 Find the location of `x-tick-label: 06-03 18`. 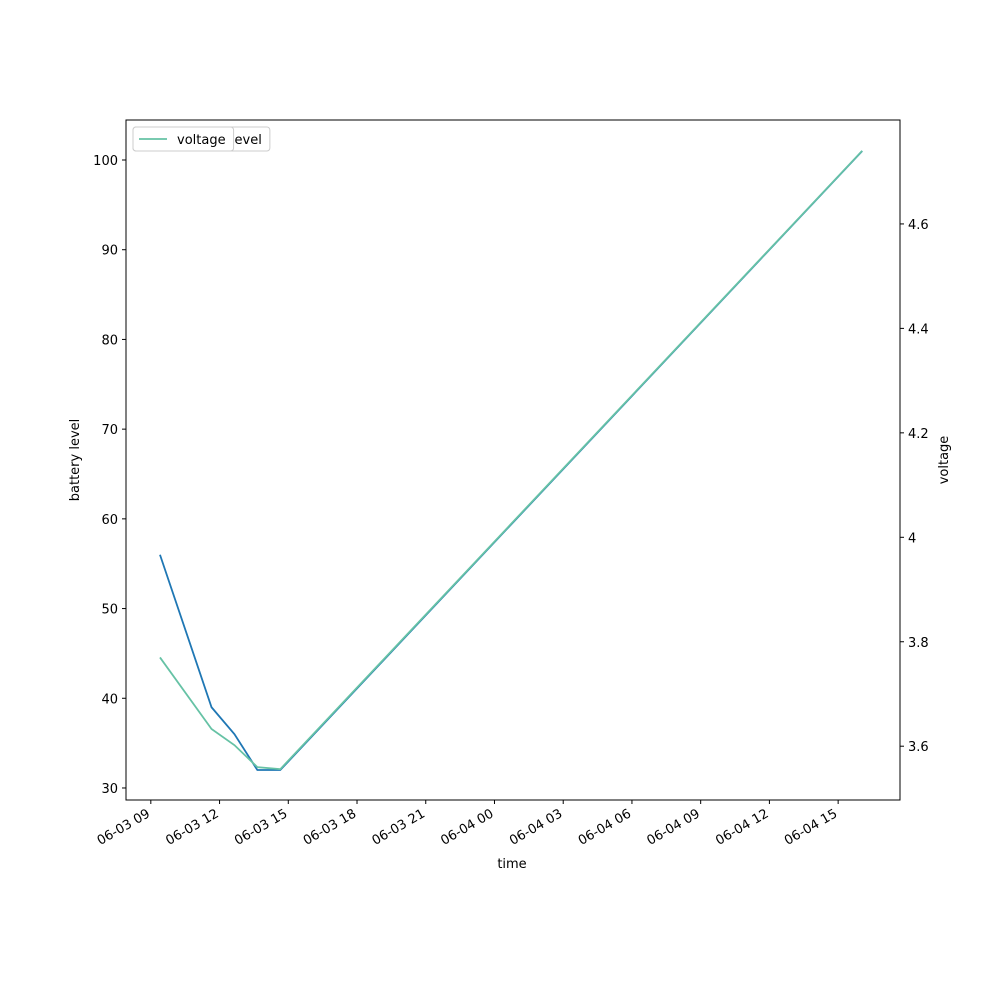

x-tick-label: 06-03 18 is located at coordinates (330, 827).